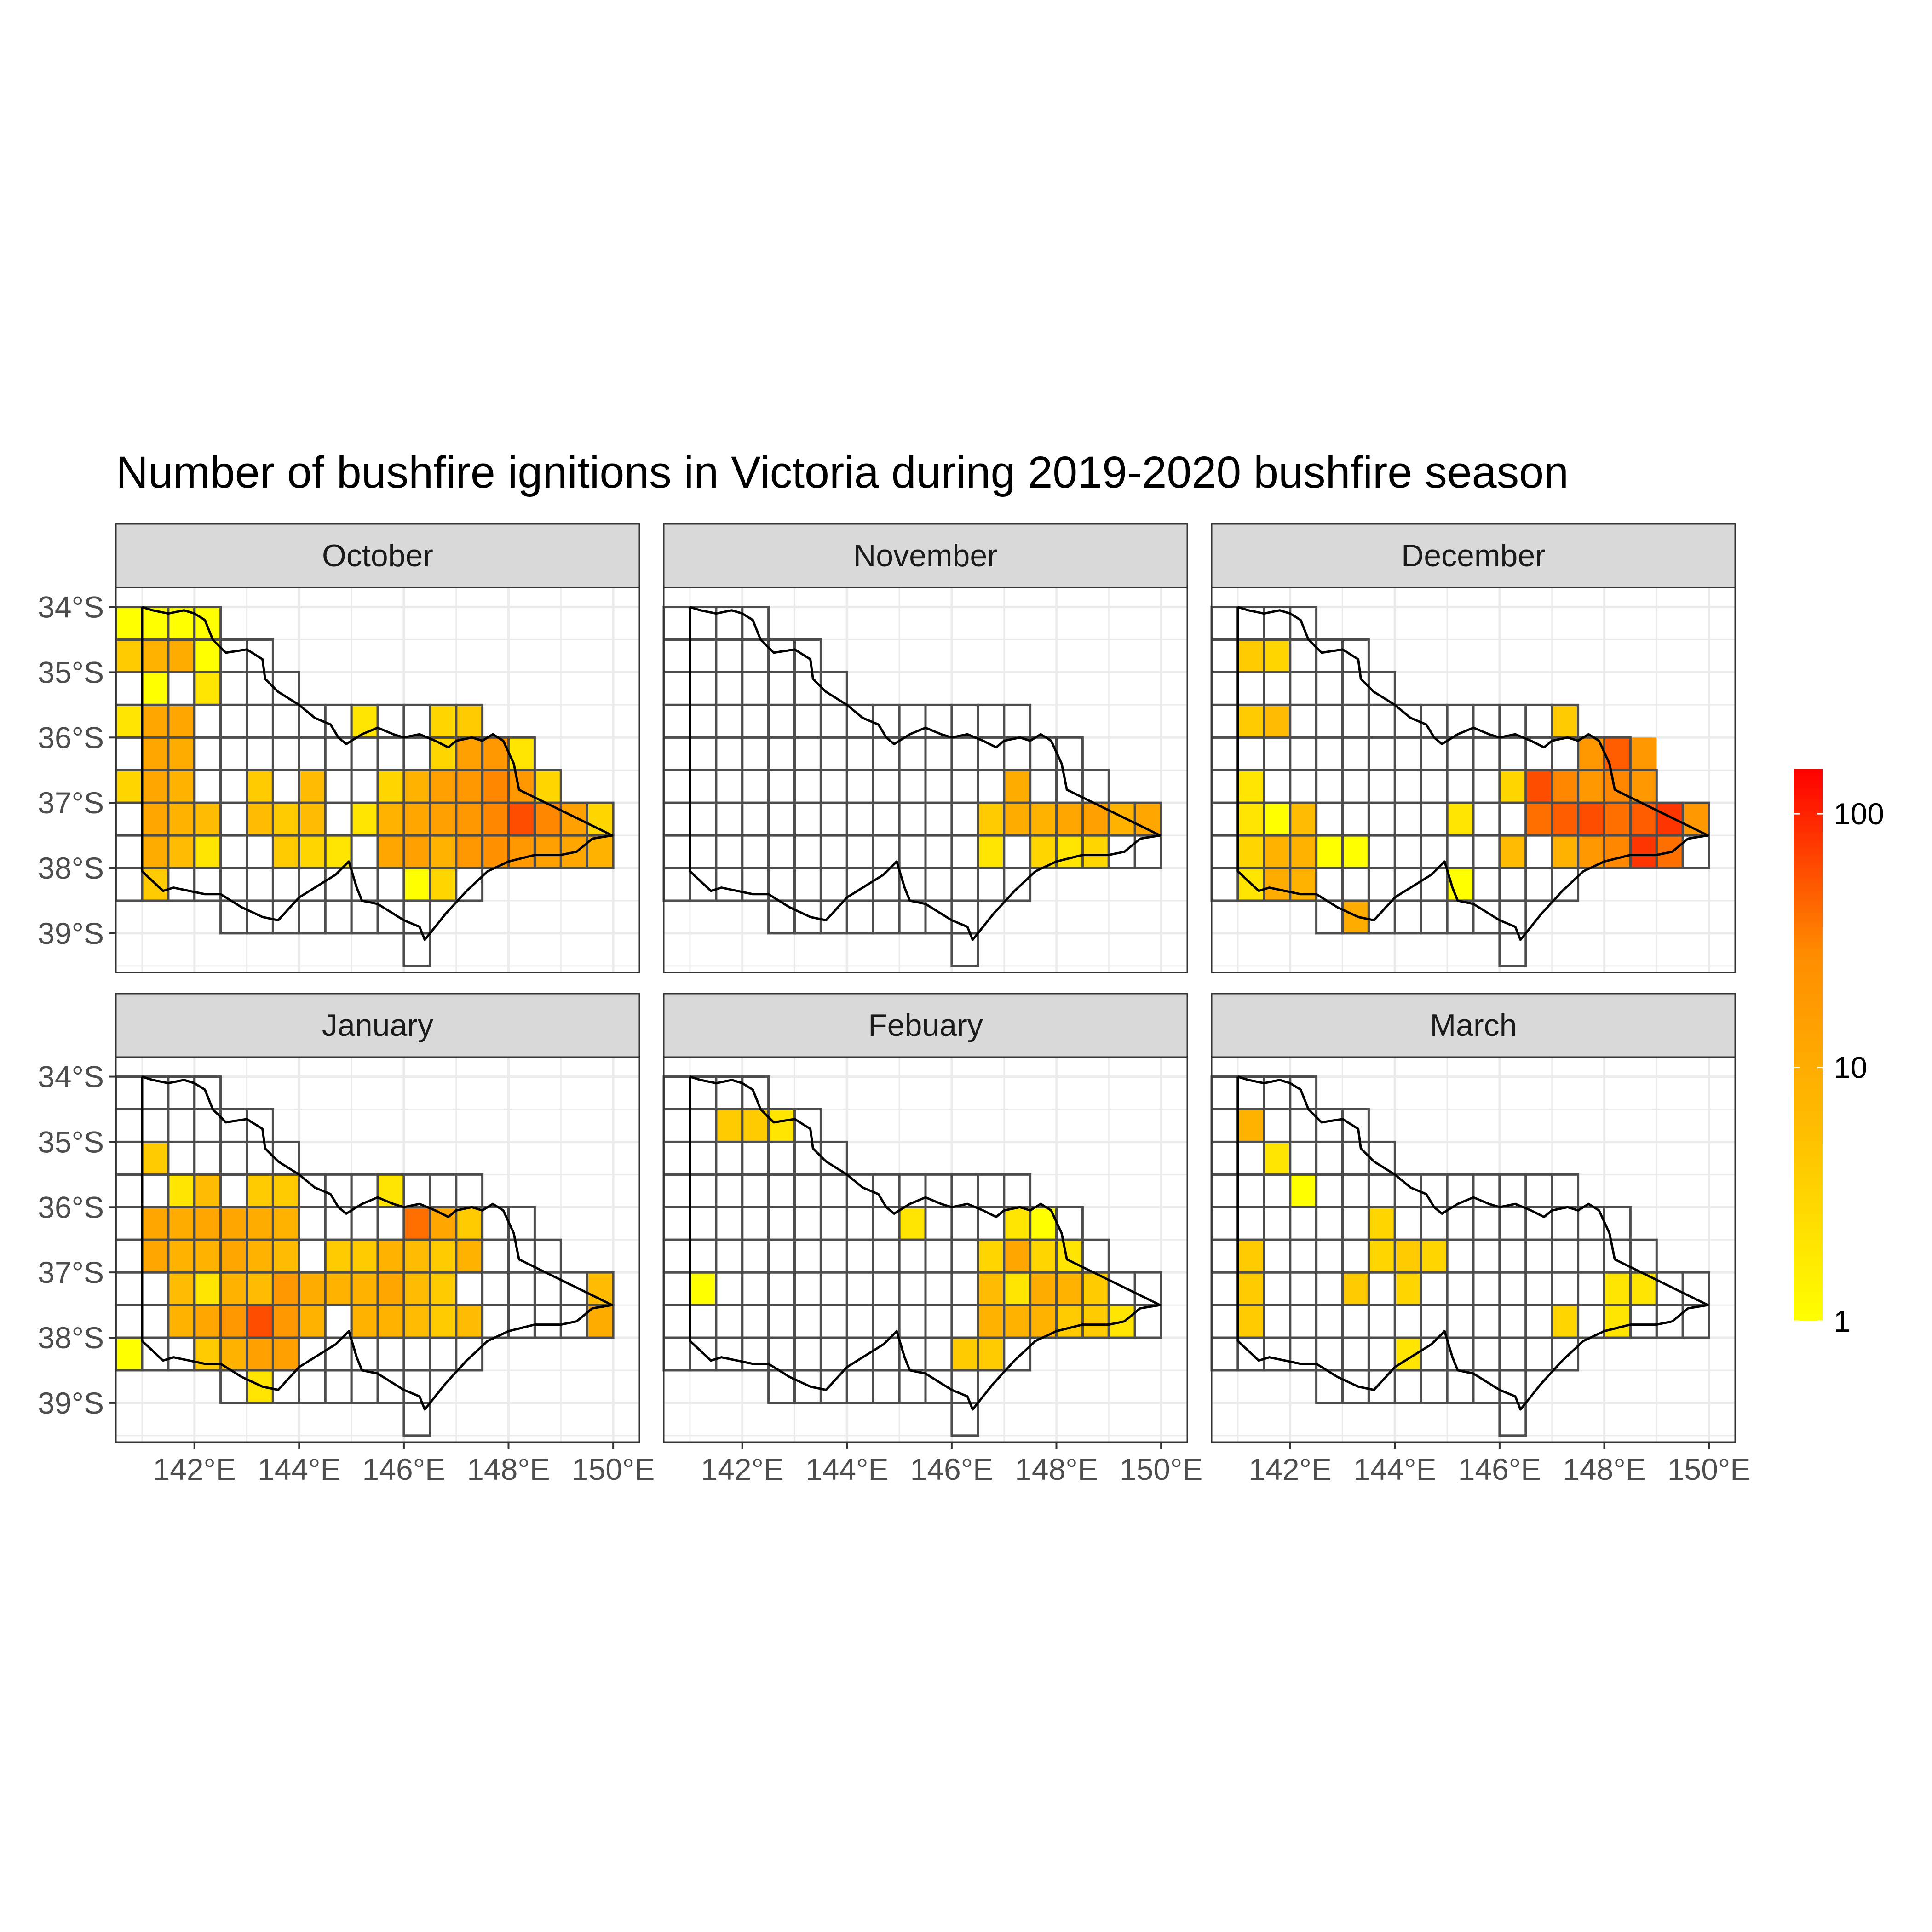 The height and width of the screenshot is (1932, 1932). Describe the element at coordinates (508, 1469) in the screenshot. I see `x-tick-label: 148°E` at that location.